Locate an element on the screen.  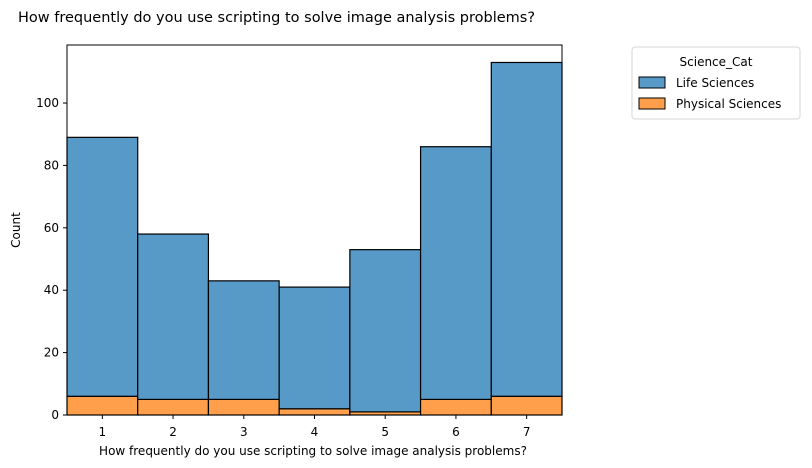
y-tick-label-100: 100 is located at coordinates (47, 103).